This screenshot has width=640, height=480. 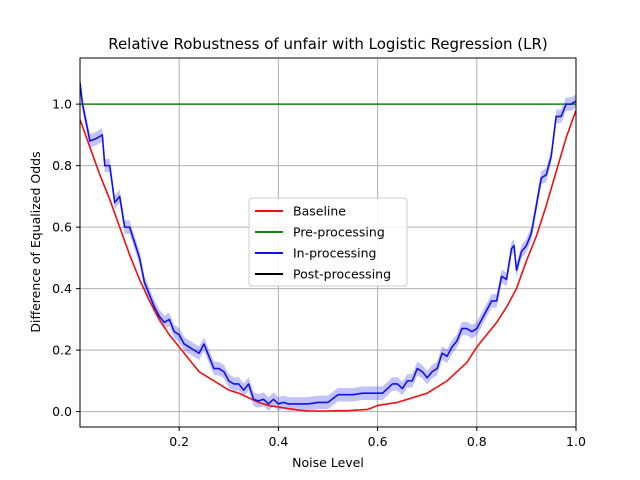 I want to click on y-tick-label: 1.0, so click(x=62, y=104).